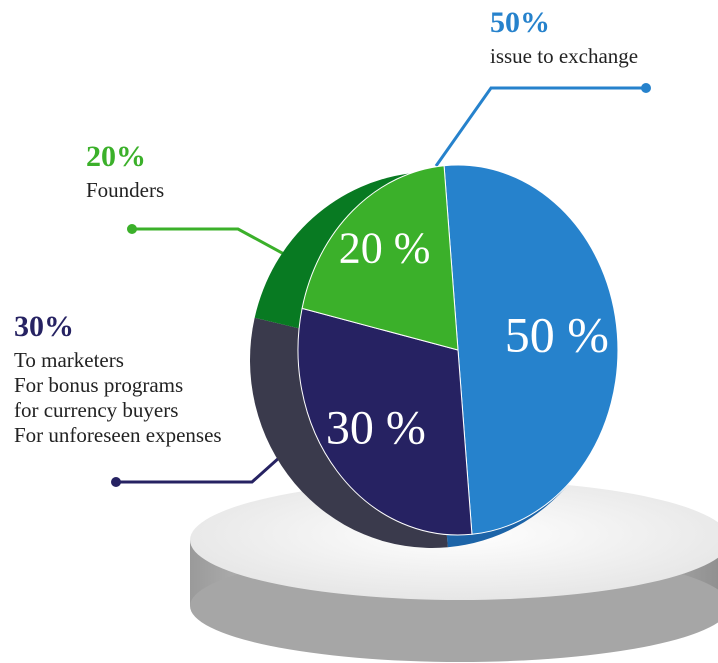  I want to click on slice-label-20: 20 %, so click(385, 247).